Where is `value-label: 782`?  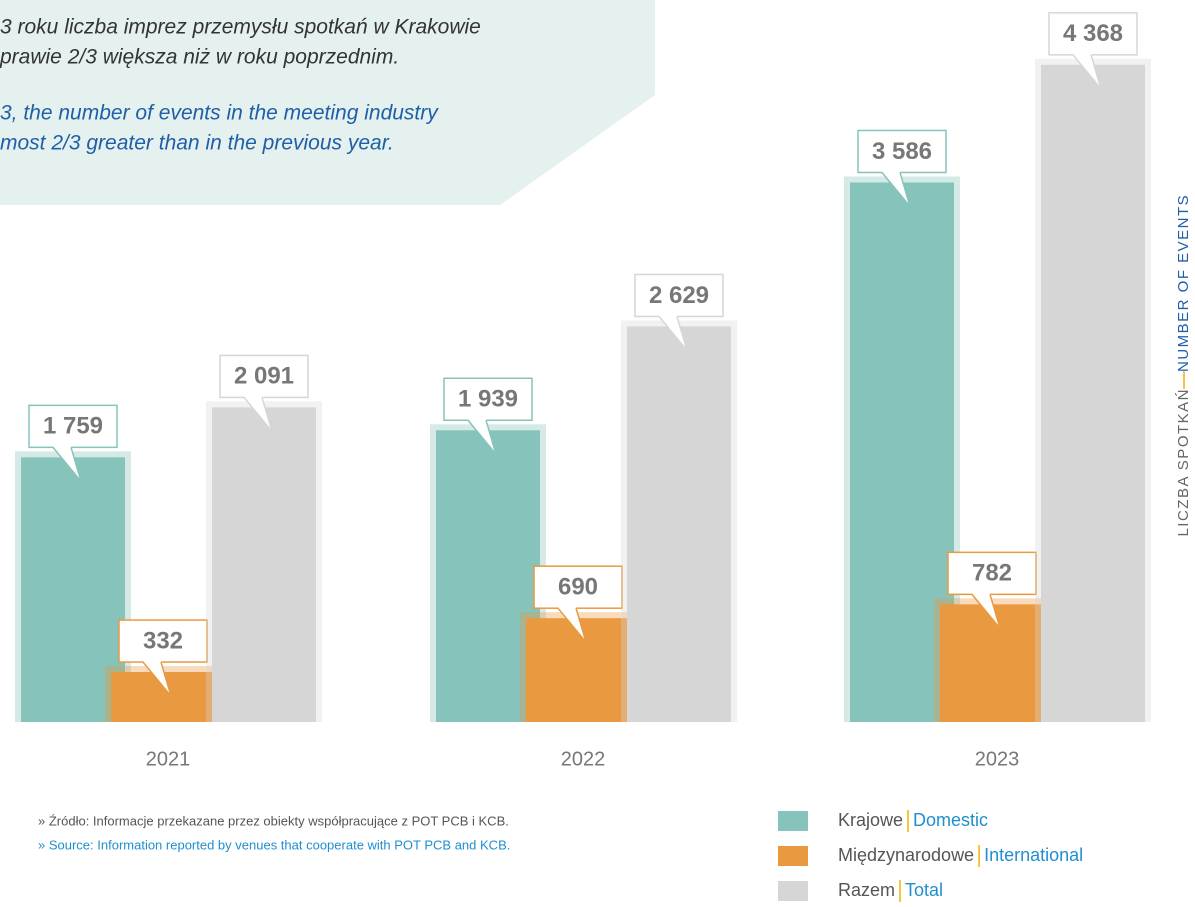 value-label: 782 is located at coordinates (992, 573).